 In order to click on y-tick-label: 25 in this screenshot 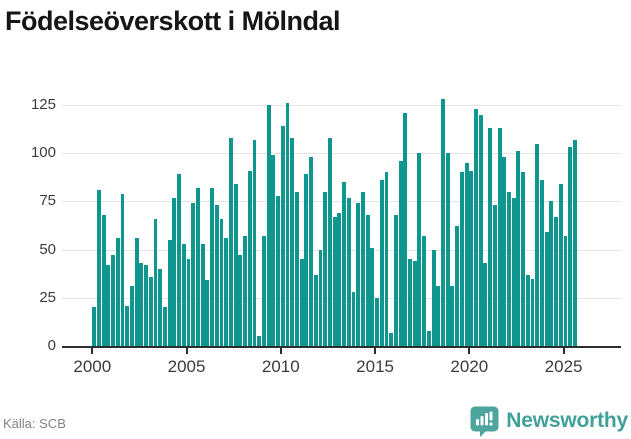, I will do `click(47, 297)`.